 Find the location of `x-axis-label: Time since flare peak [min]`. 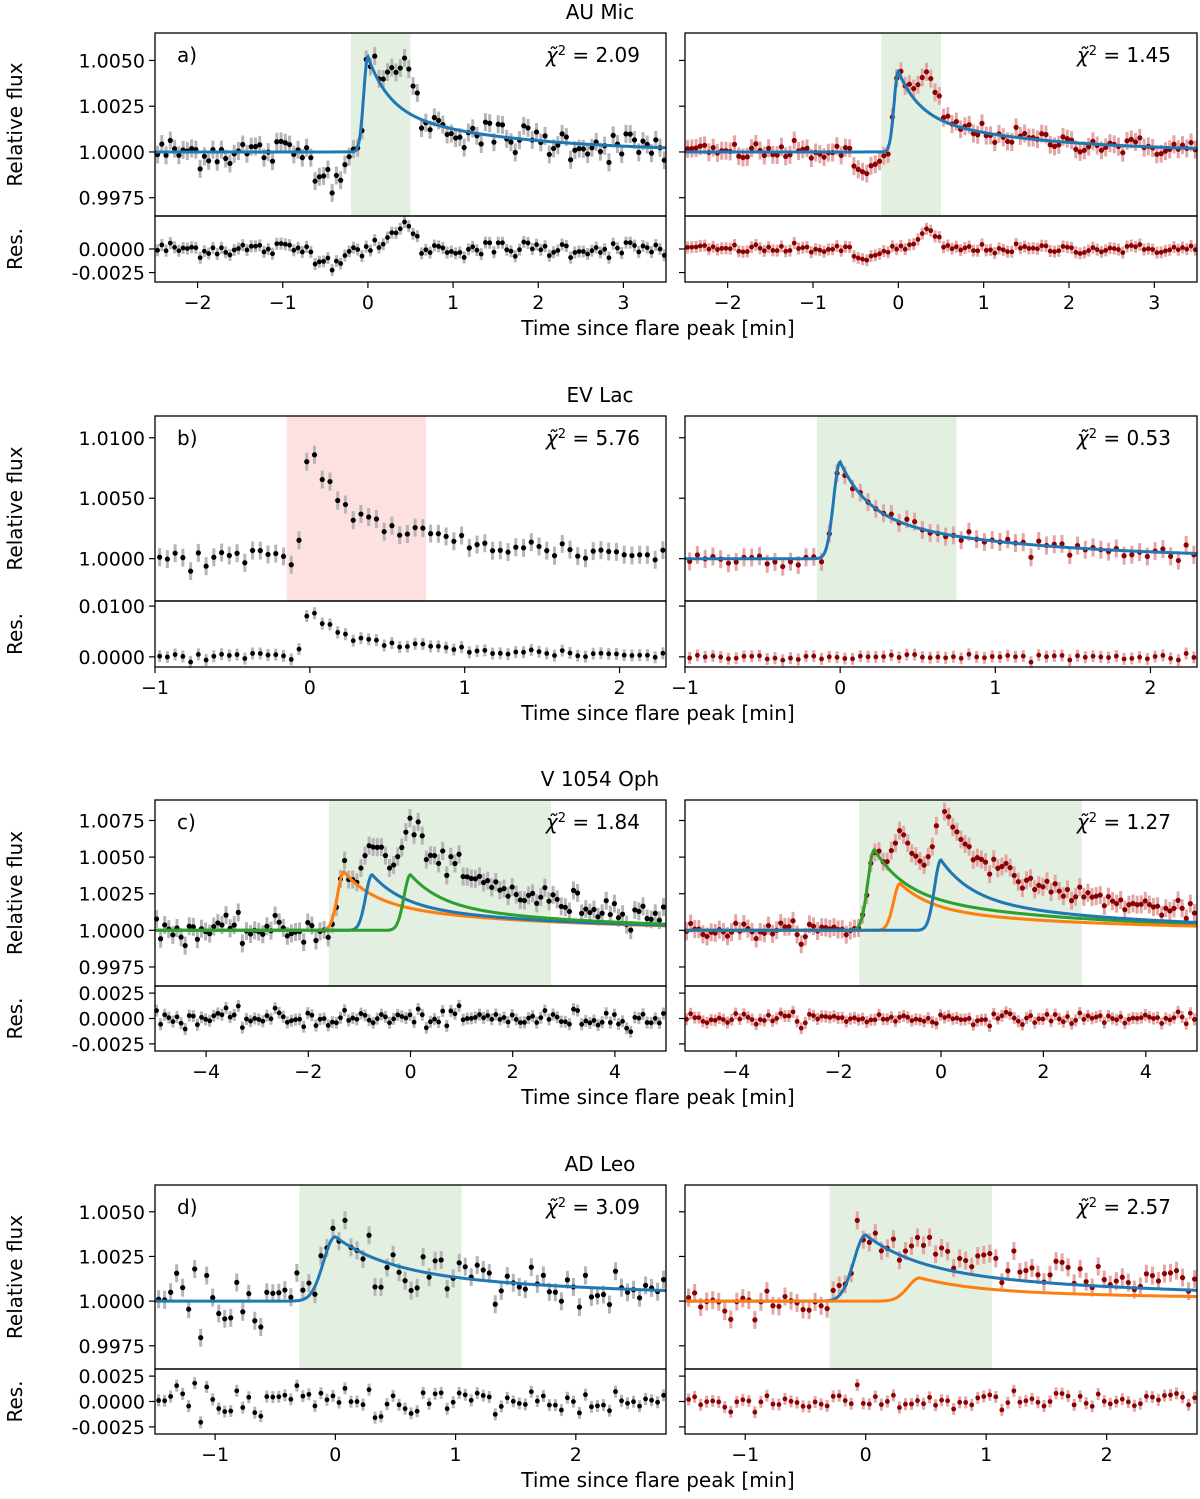

x-axis-label: Time since flare peak [min] is located at coordinates (657, 328).